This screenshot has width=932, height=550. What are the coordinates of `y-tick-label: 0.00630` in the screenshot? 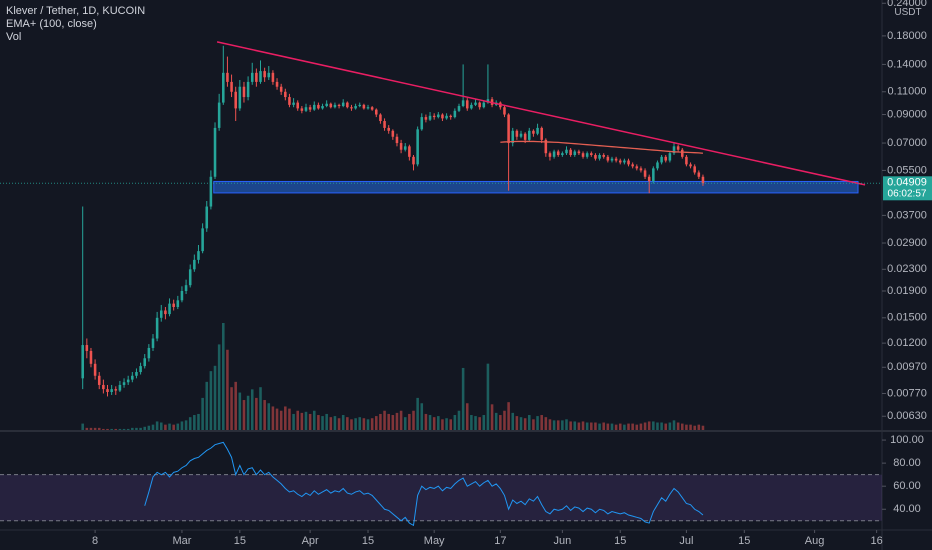 It's located at (907, 416).